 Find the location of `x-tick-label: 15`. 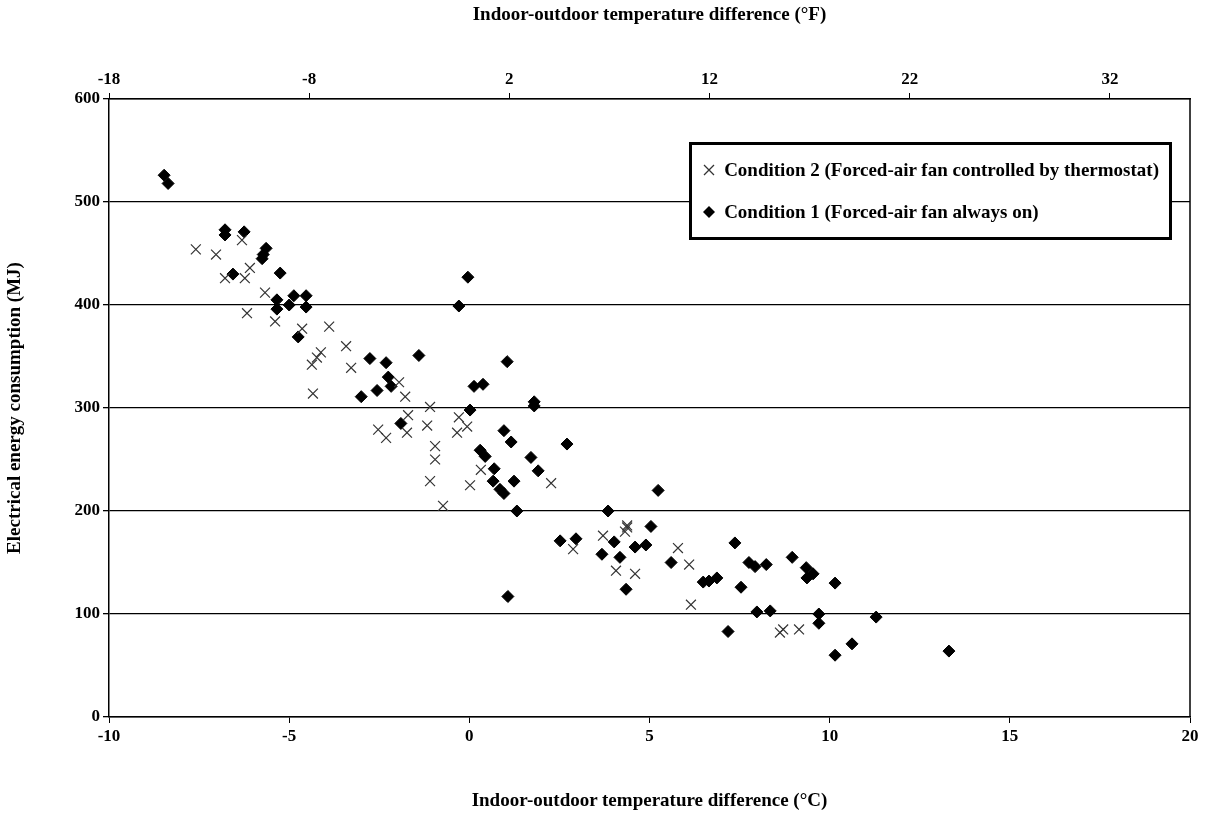

x-tick-label: 15 is located at coordinates (1010, 735).